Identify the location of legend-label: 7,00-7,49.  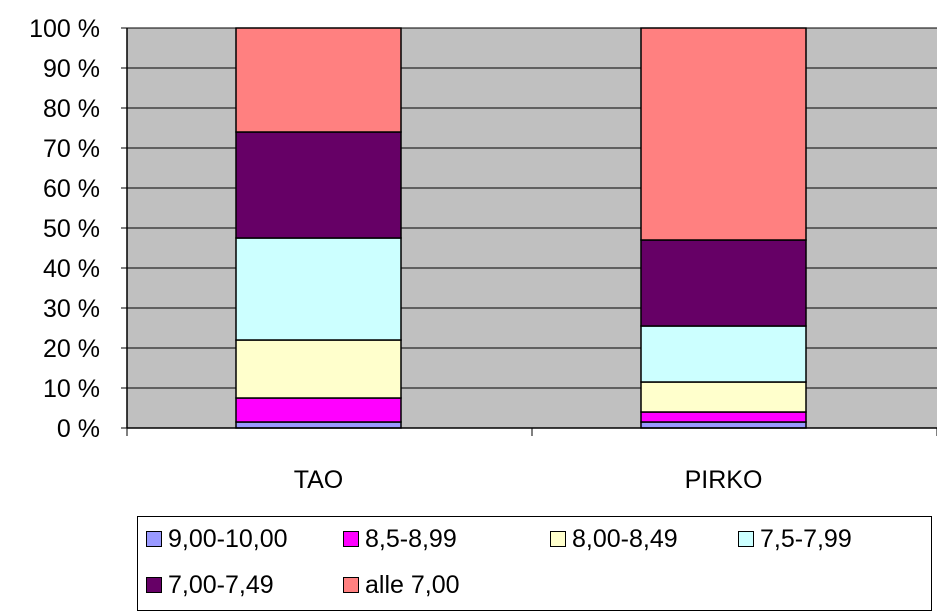
(221, 584).